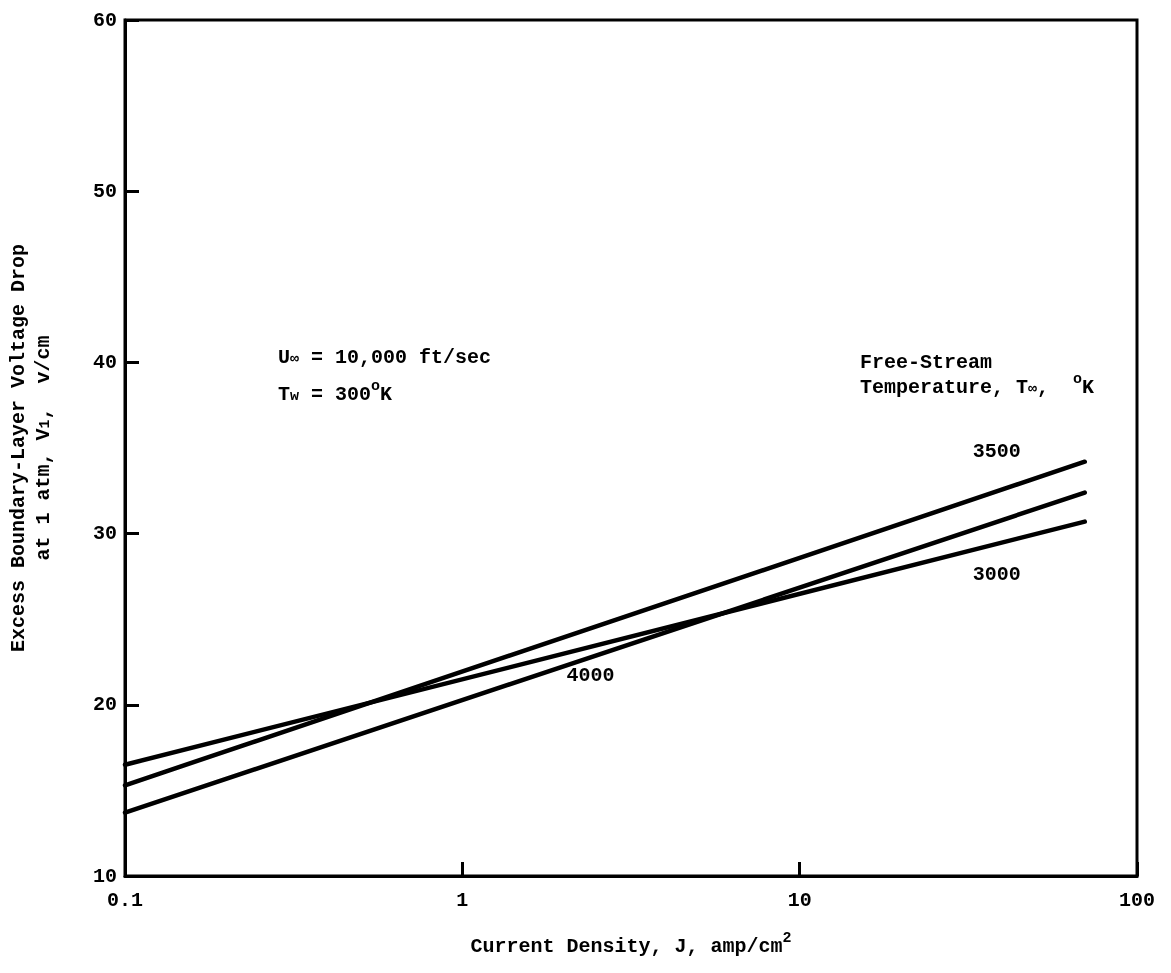  What do you see at coordinates (104, 191) in the screenshot?
I see `y-tick-label: 50` at bounding box center [104, 191].